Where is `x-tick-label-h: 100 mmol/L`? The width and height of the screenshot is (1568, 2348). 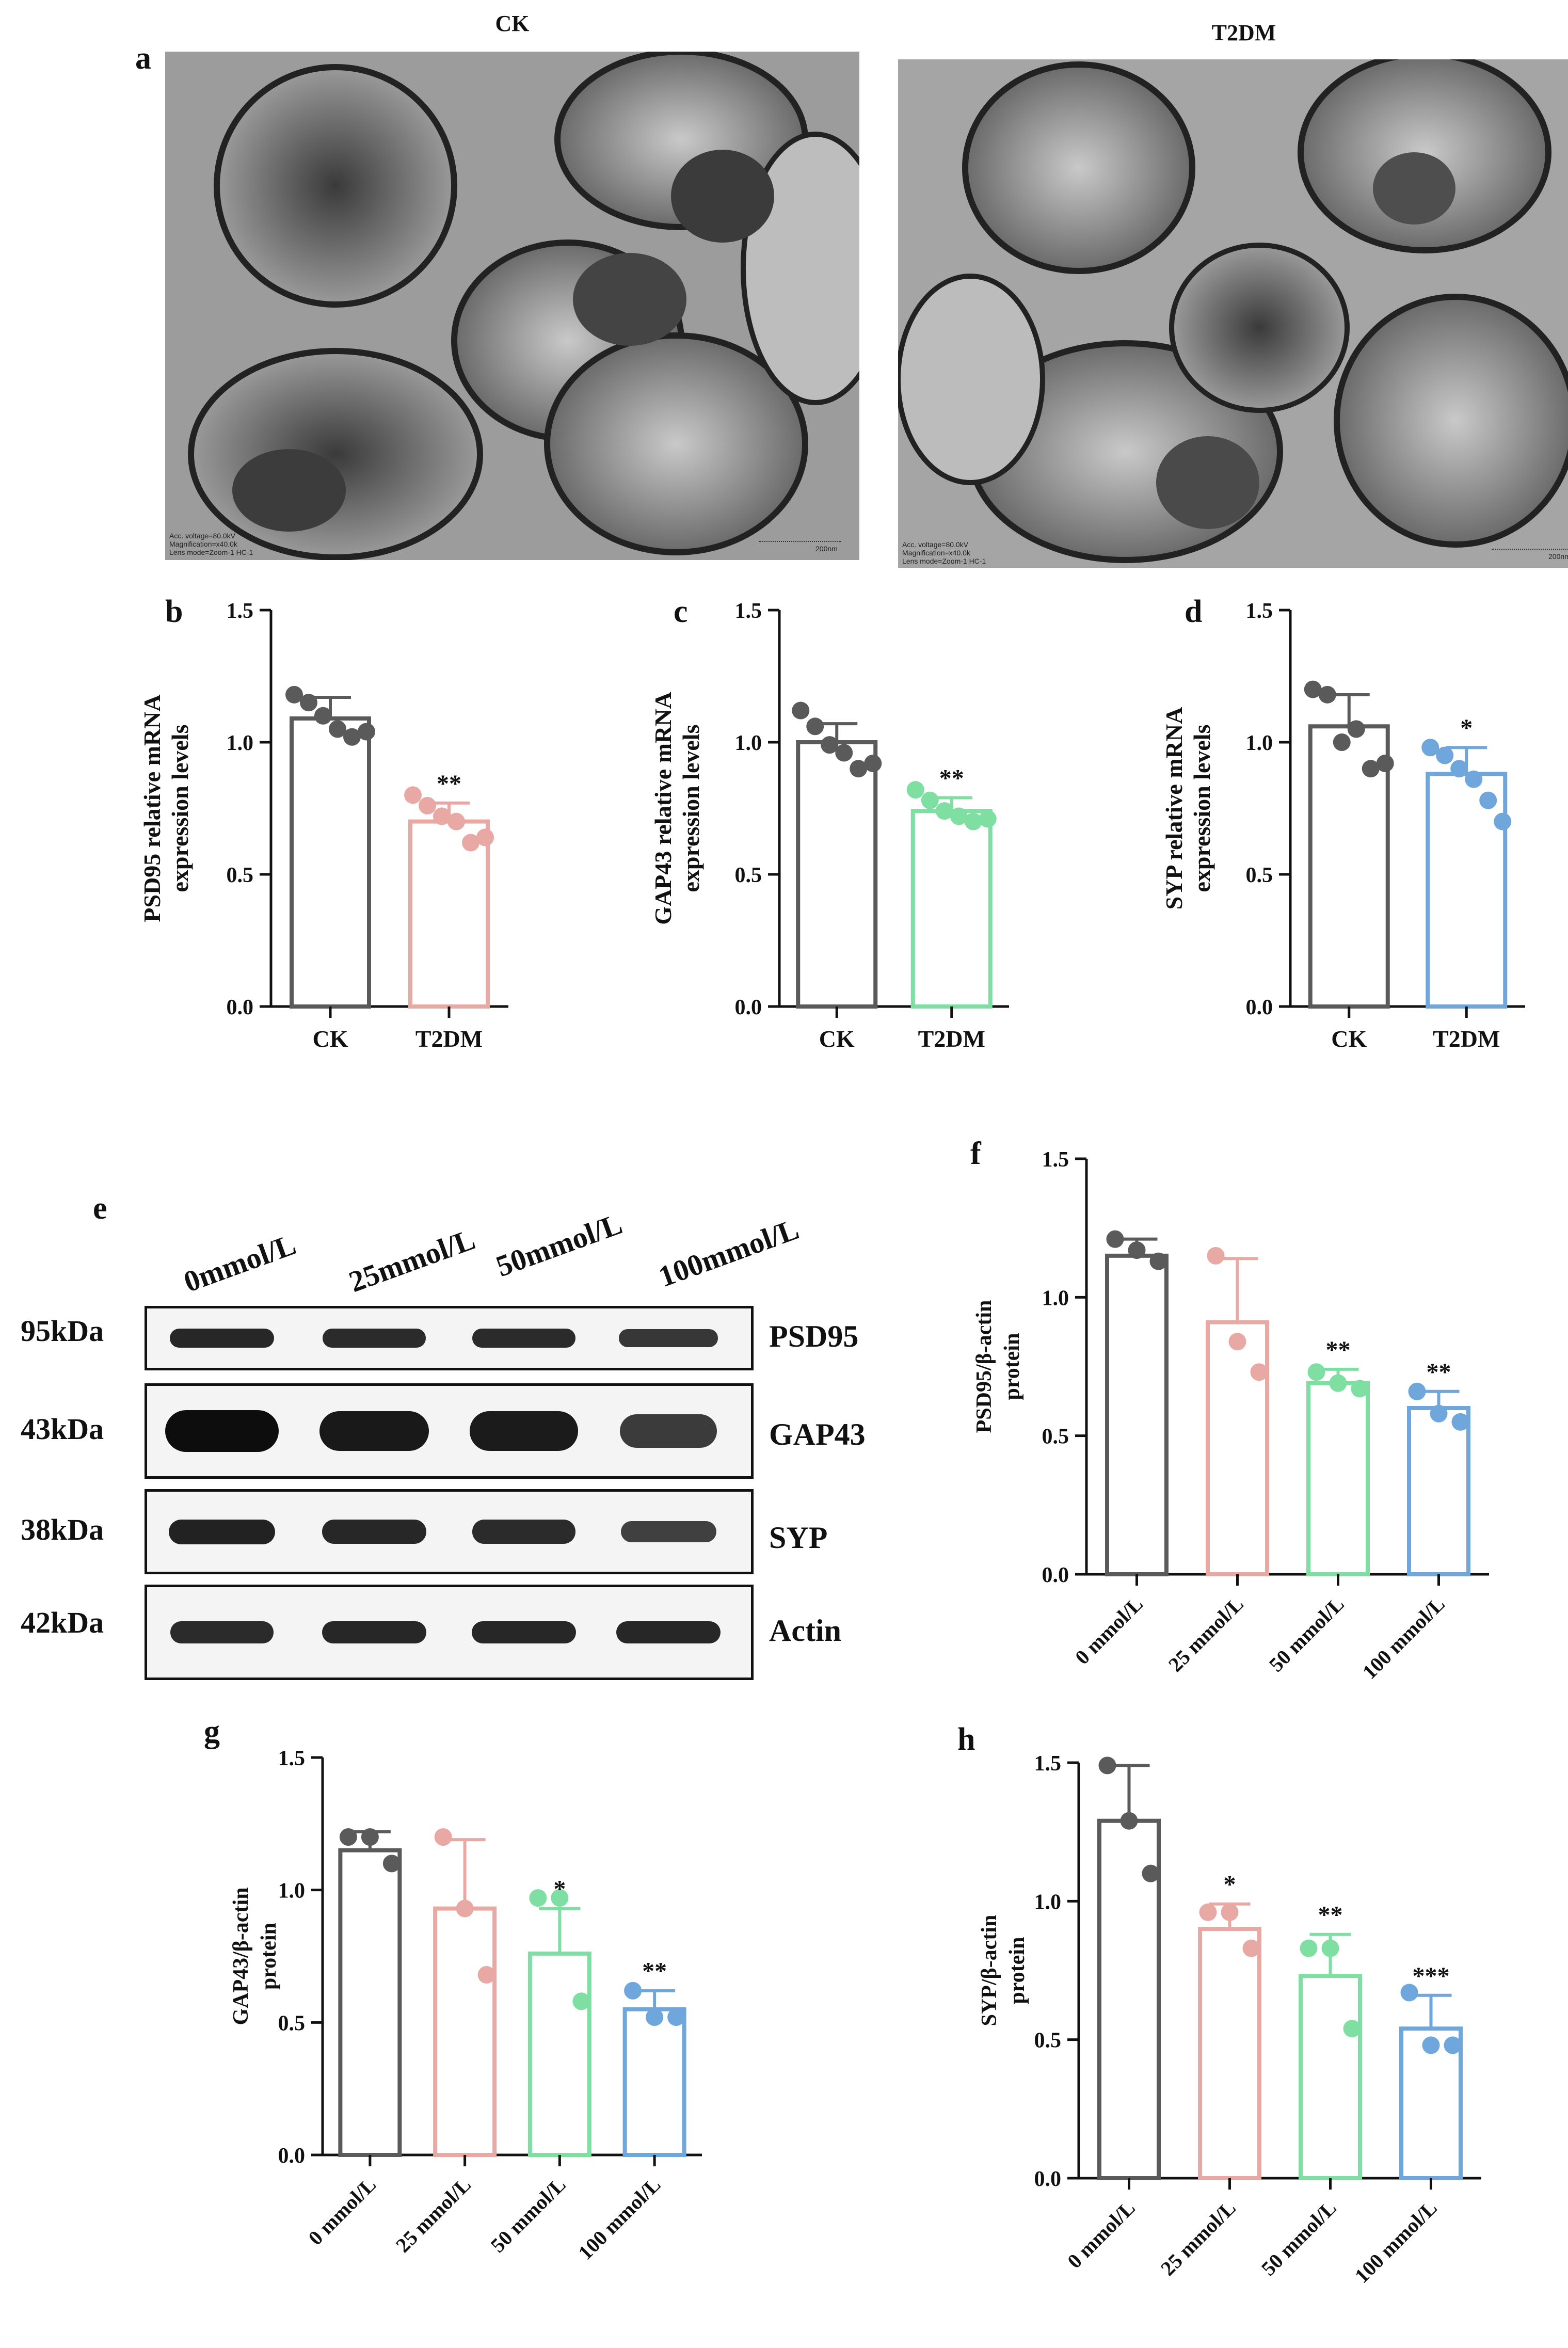
x-tick-label-h: 100 mmol/L is located at coordinates (1396, 2242).